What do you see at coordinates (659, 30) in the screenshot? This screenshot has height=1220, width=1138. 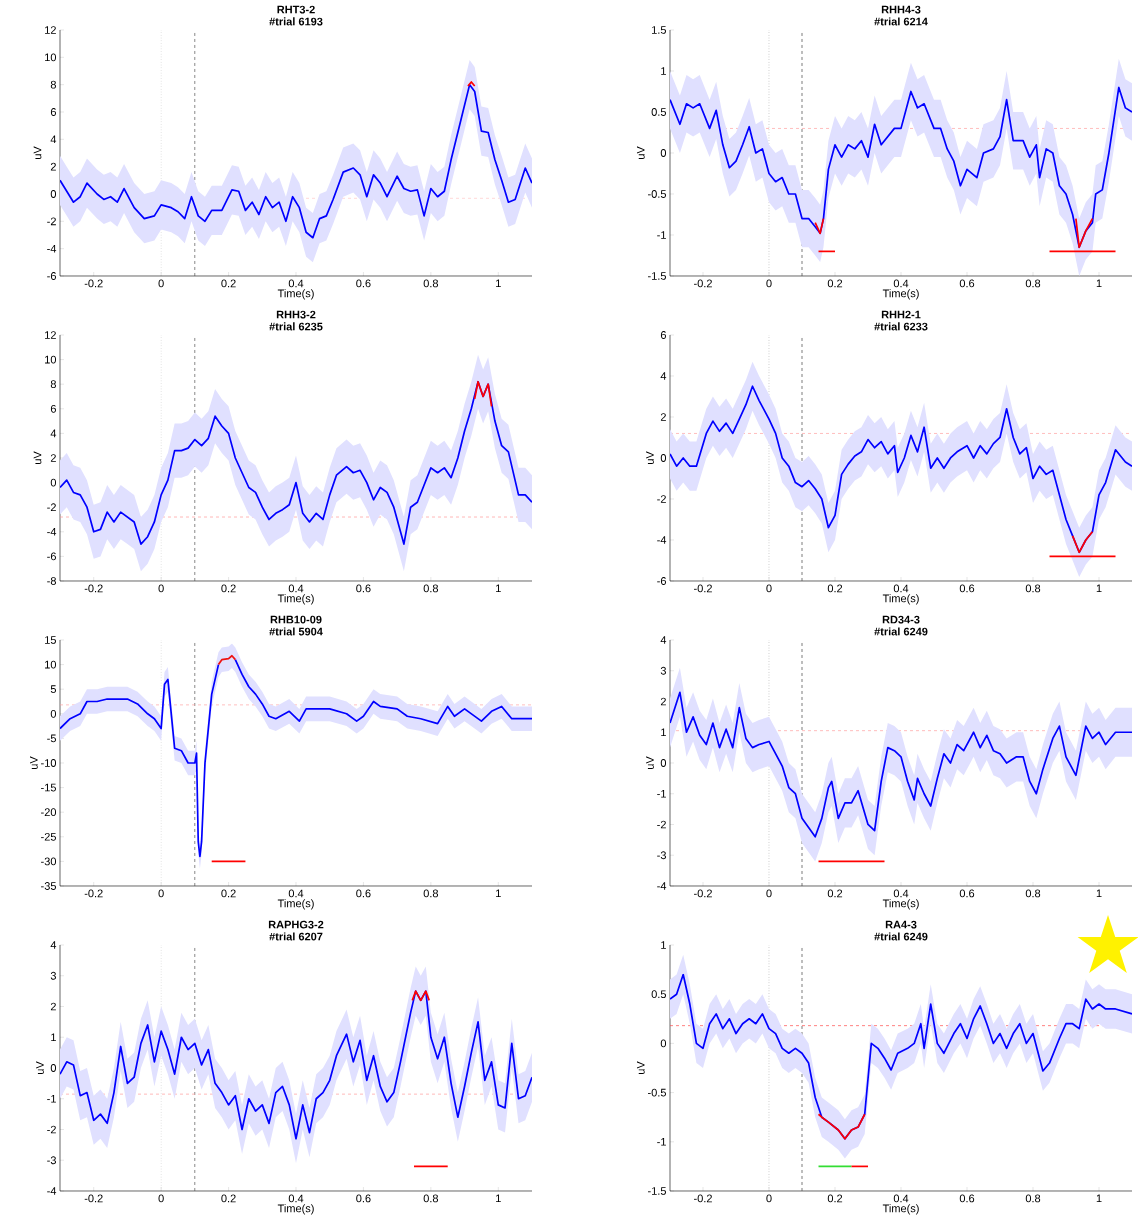 I see `y-tick-label: 1.5` at bounding box center [659, 30].